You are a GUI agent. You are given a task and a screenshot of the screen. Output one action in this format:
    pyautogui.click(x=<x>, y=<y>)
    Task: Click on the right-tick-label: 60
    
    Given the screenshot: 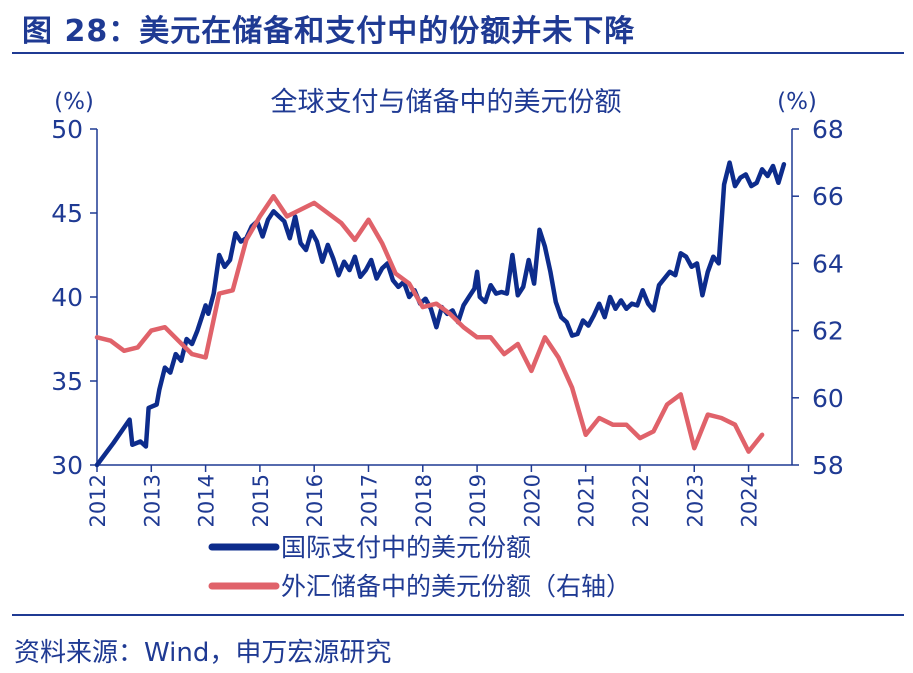 What is the action you would take?
    pyautogui.click(x=828, y=398)
    